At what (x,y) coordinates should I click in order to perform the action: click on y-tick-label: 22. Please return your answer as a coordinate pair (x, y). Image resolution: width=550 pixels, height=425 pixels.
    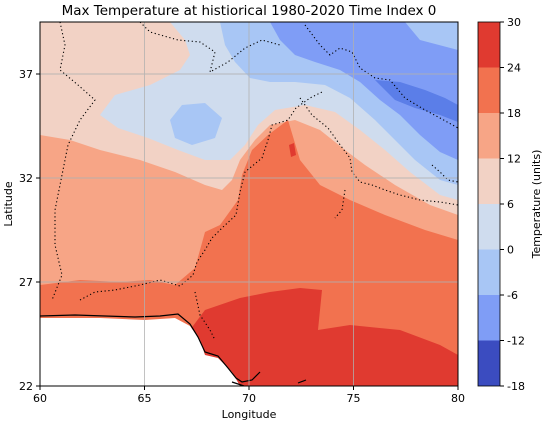
    Looking at the image, I should click on (26, 386).